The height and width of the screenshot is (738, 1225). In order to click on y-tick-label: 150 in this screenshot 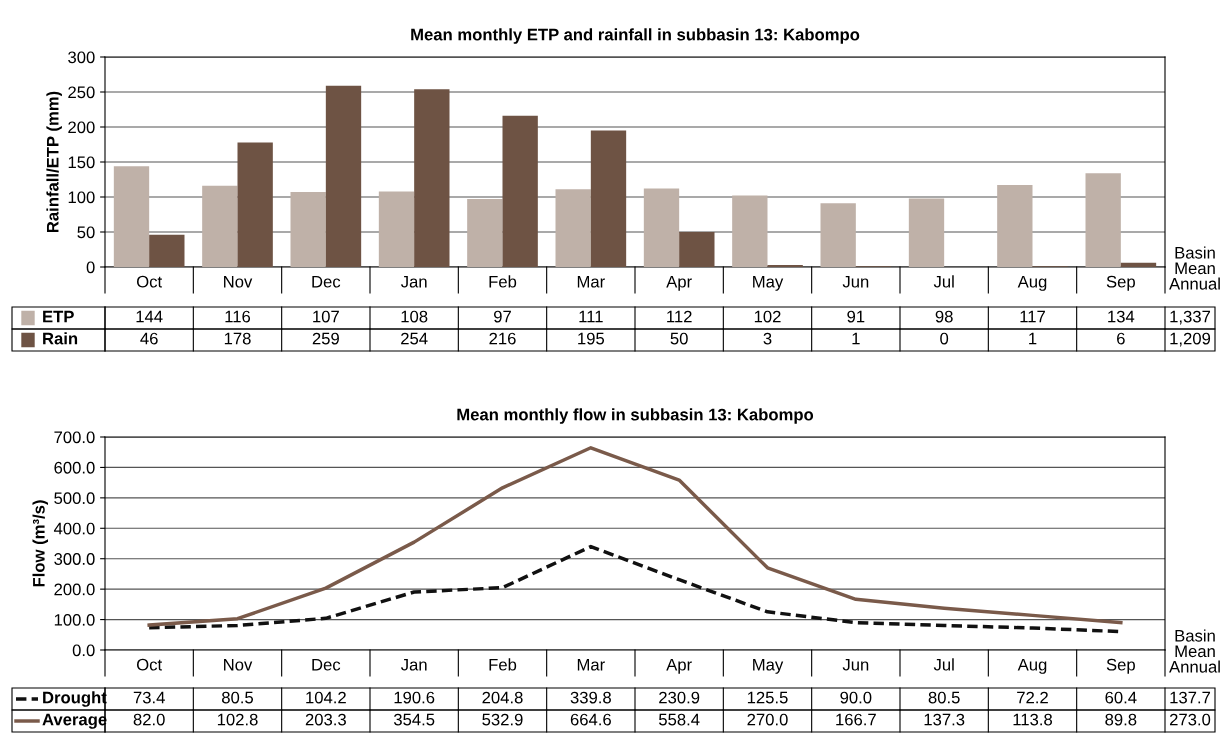, I will do `click(81, 162)`.